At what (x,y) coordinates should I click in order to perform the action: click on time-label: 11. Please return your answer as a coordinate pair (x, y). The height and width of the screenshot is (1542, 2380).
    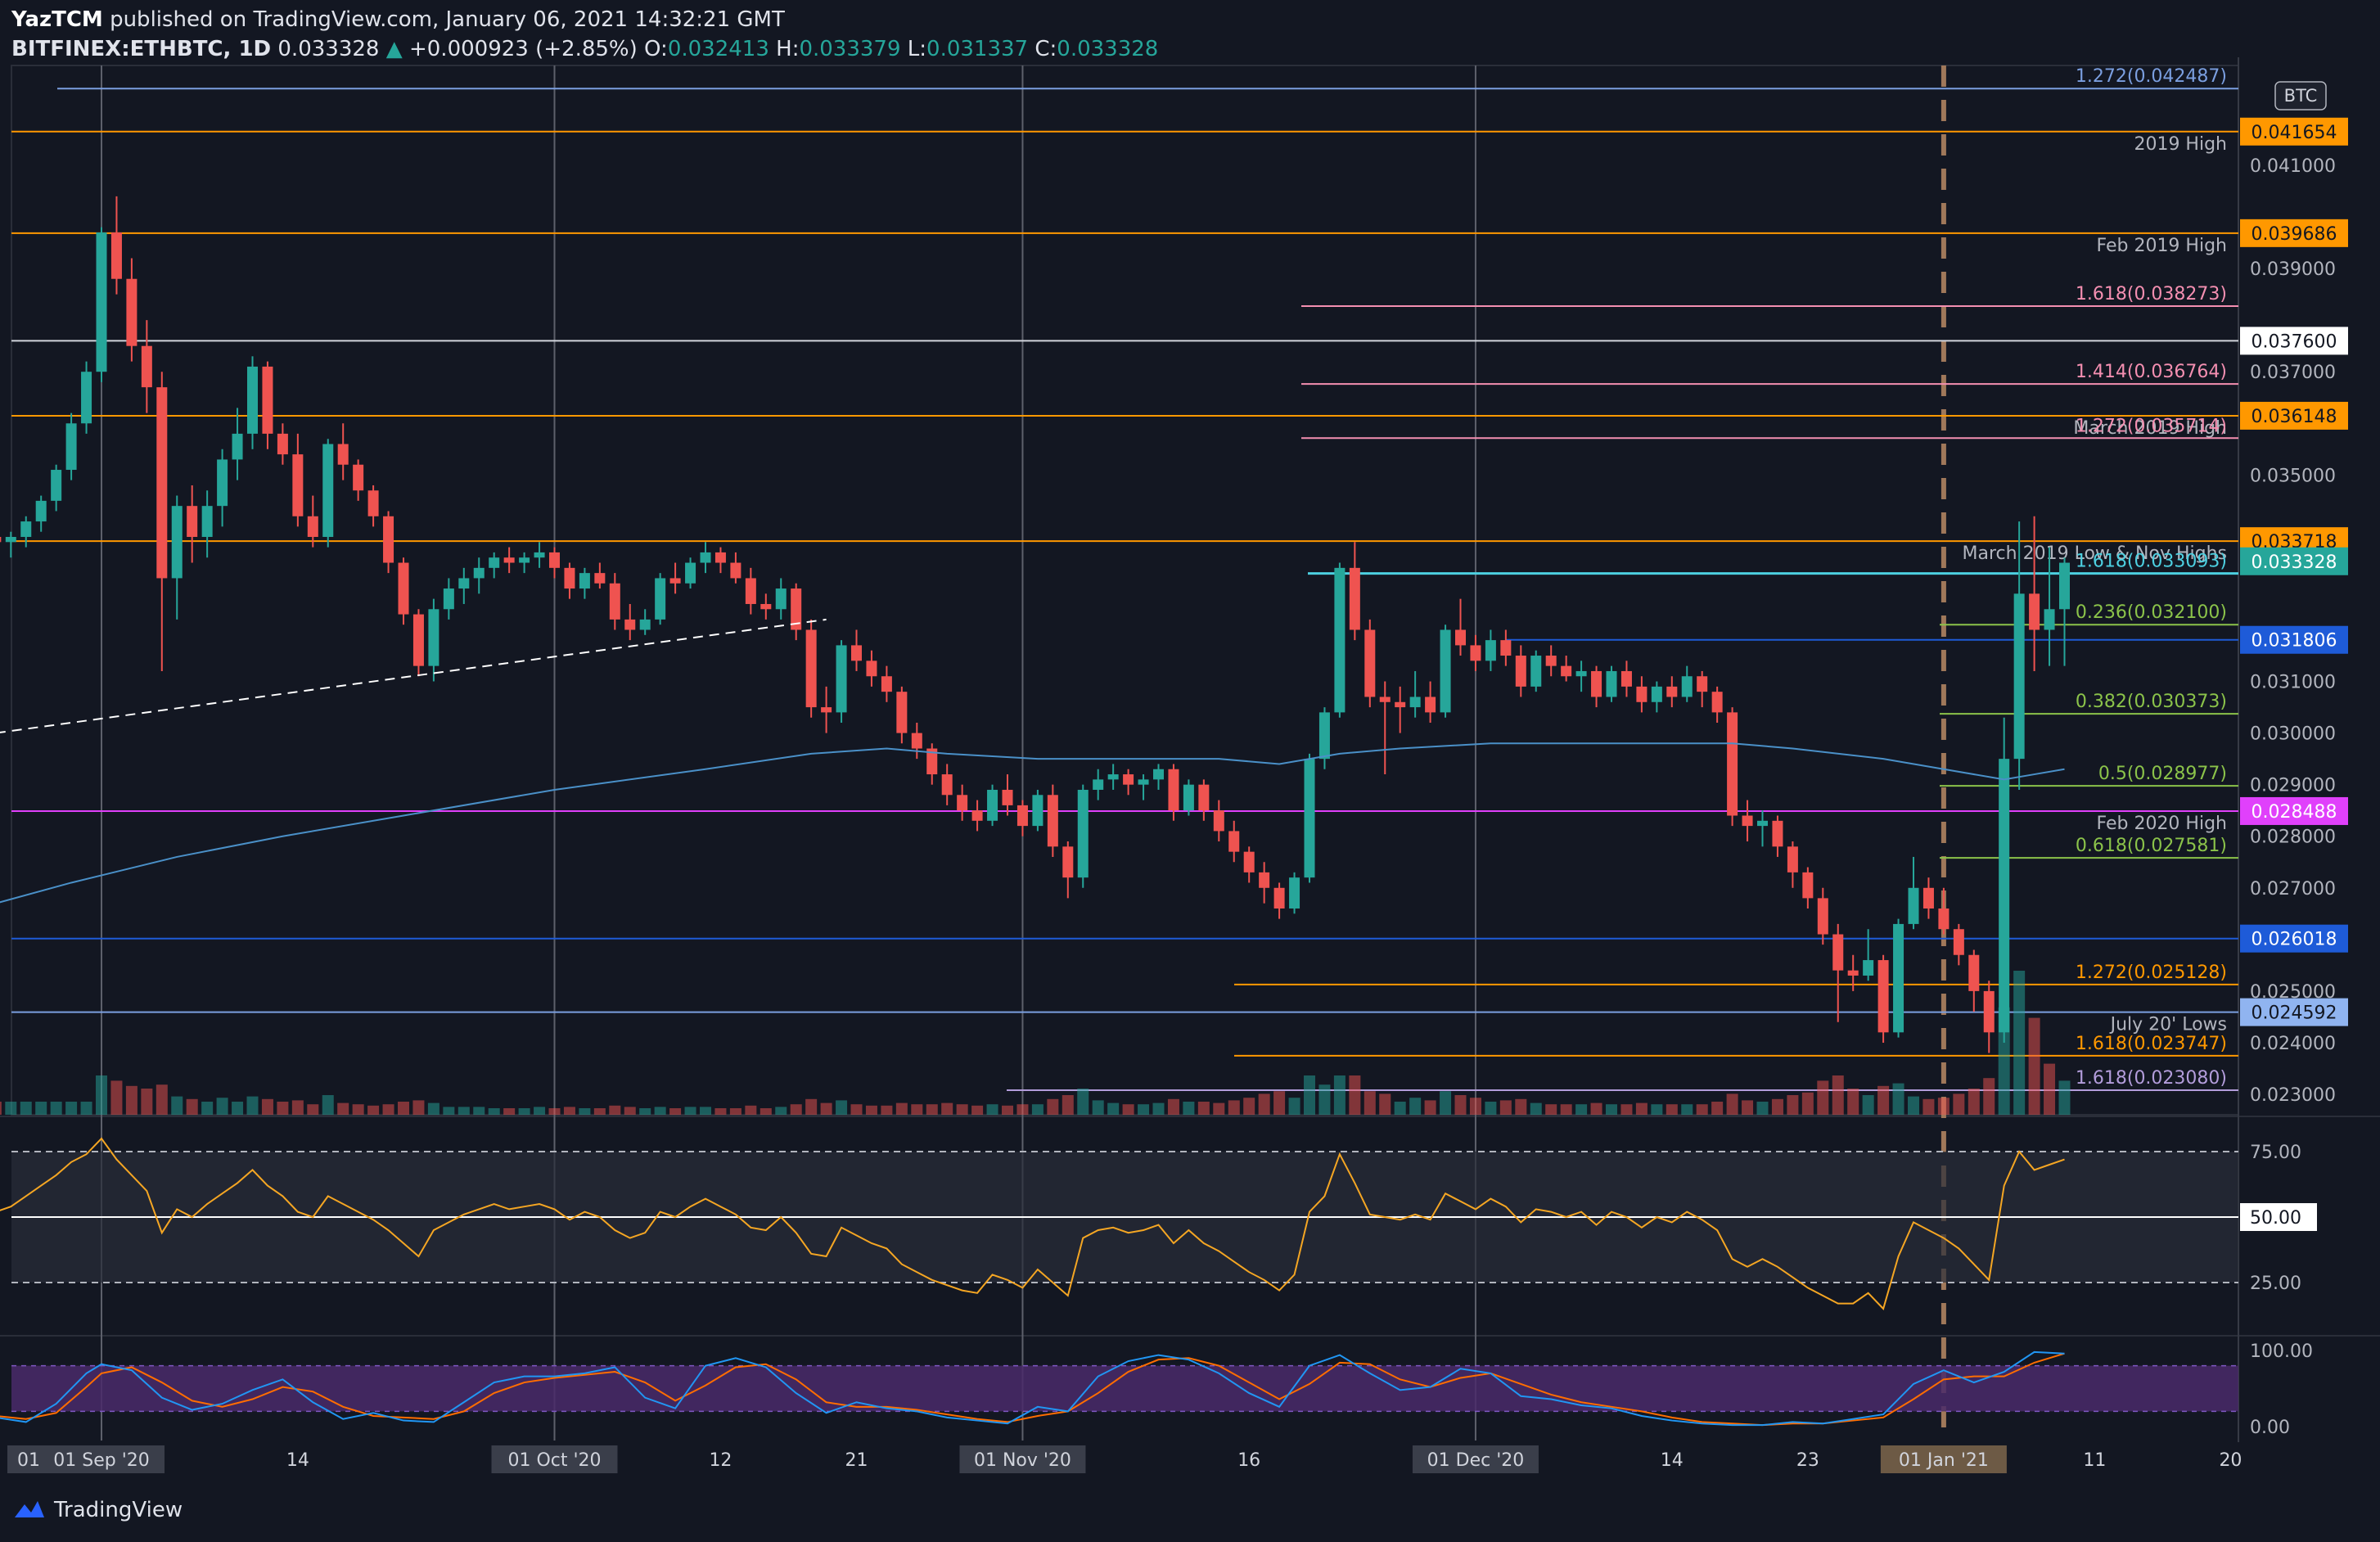
    Looking at the image, I should click on (2094, 1461).